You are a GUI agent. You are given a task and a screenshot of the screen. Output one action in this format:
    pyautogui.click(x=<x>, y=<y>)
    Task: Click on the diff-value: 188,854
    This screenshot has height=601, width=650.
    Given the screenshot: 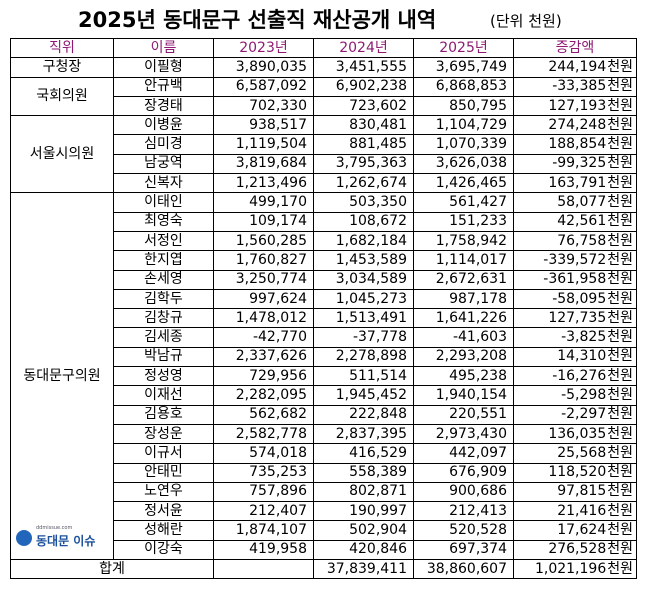 What is the action you would take?
    pyautogui.click(x=577, y=144)
    